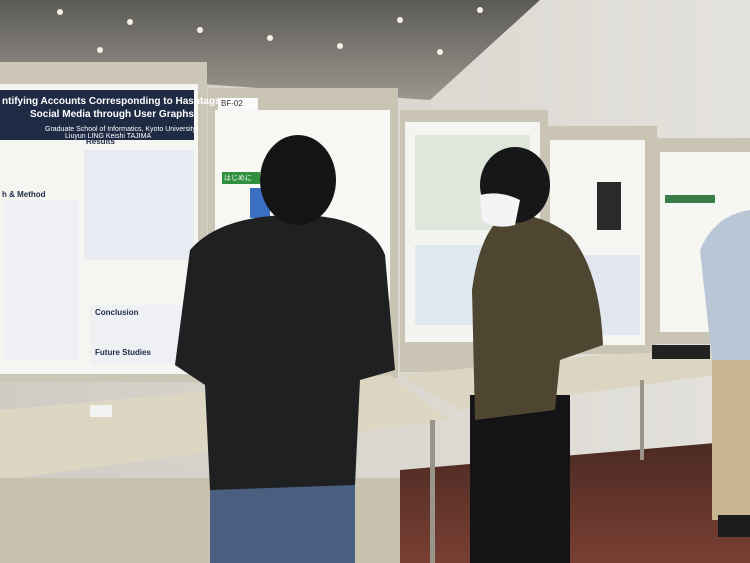  I want to click on poster-section: はじめに, so click(238, 178).